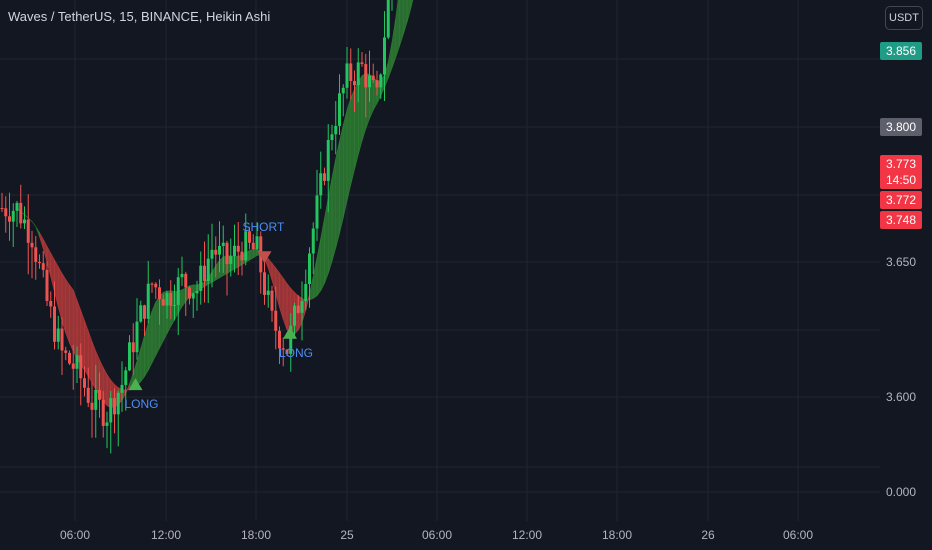 The height and width of the screenshot is (550, 932). I want to click on price-label: 3.800, so click(901, 127).